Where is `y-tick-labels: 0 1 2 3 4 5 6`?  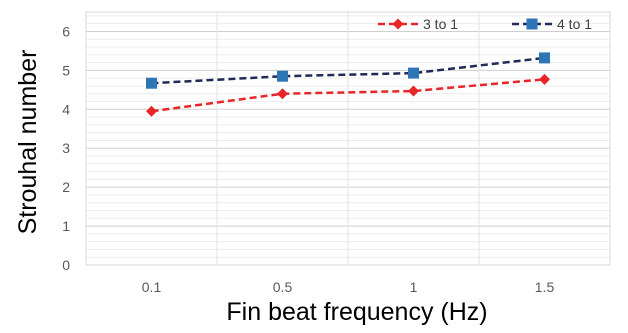 y-tick-labels: 0 1 2 3 4 5 6 is located at coordinates (66, 148).